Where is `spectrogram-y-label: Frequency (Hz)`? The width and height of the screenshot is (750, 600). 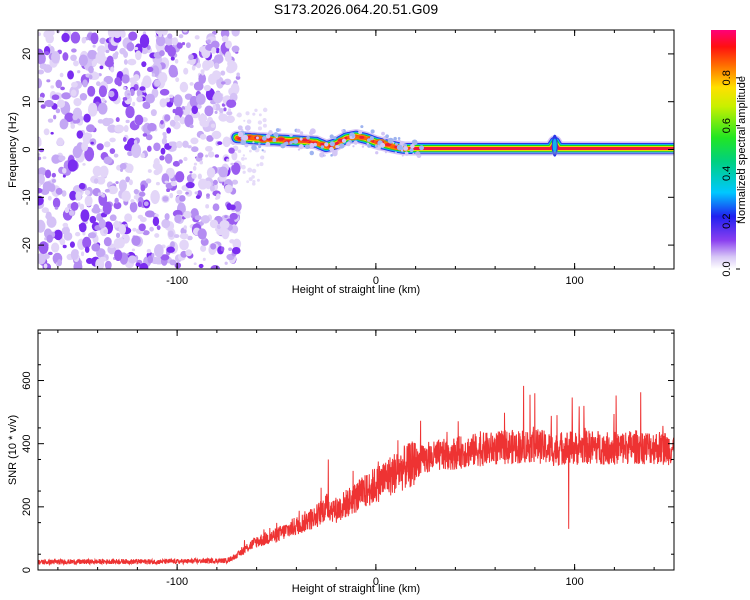 spectrogram-y-label: Frequency (Hz) is located at coordinates (13, 150).